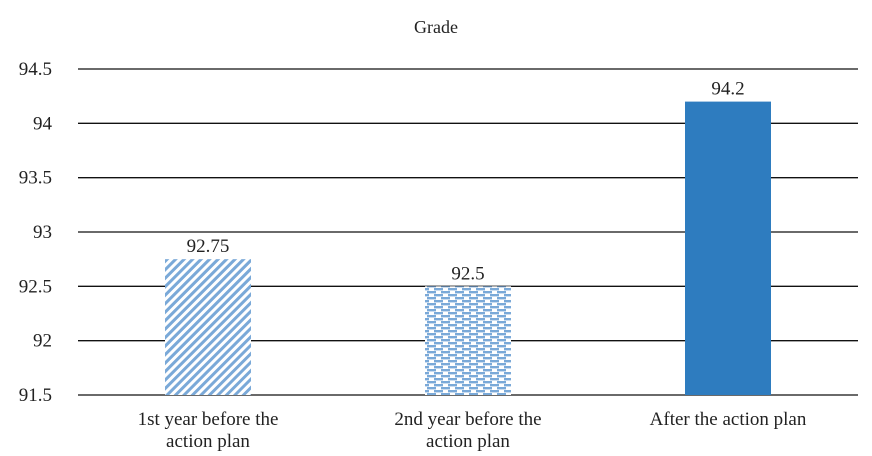 The height and width of the screenshot is (456, 872). What do you see at coordinates (35, 395) in the screenshot?
I see `y-tick-label: 91.5` at bounding box center [35, 395].